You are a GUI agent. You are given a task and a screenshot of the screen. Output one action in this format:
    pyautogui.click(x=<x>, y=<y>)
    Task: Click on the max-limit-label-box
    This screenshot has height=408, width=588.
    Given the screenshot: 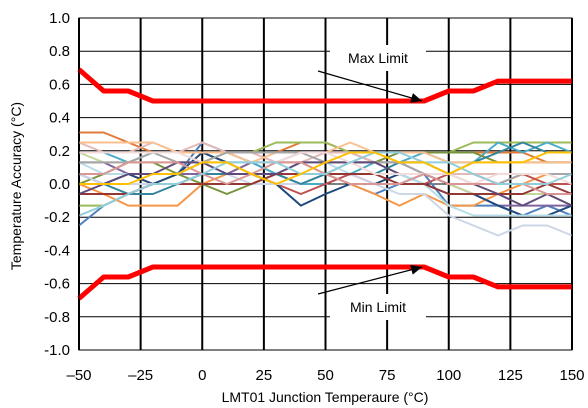 What is the action you would take?
    pyautogui.click(x=378, y=58)
    